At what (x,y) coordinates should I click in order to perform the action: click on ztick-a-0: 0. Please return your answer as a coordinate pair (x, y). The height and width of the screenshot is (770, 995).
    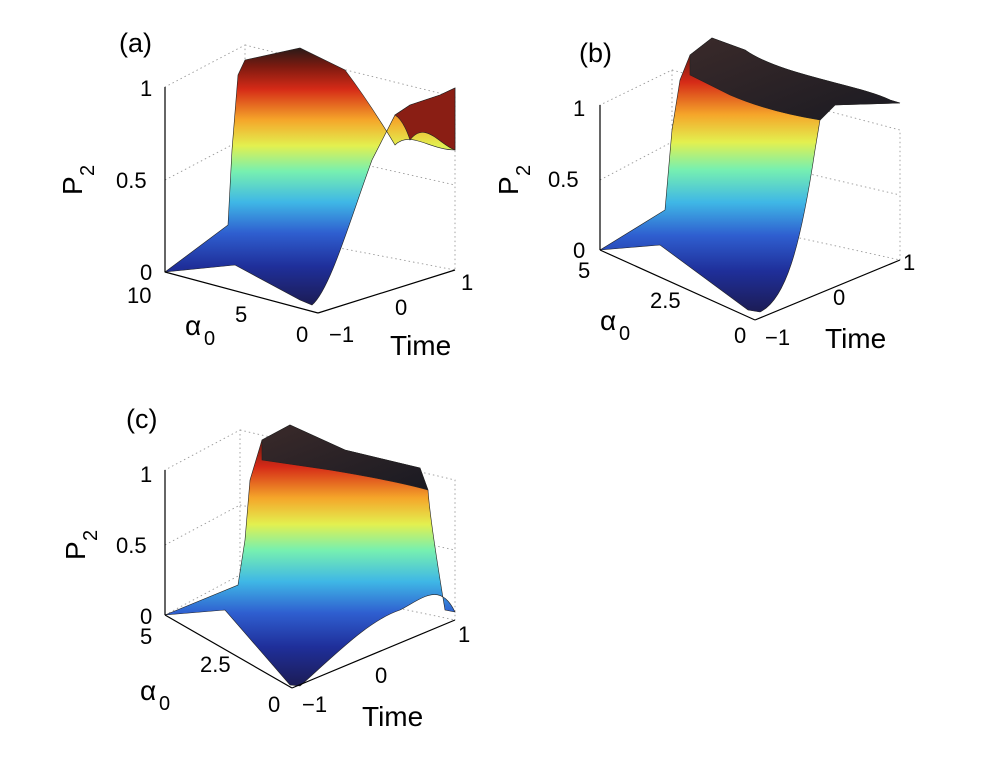
    Looking at the image, I should click on (146, 272).